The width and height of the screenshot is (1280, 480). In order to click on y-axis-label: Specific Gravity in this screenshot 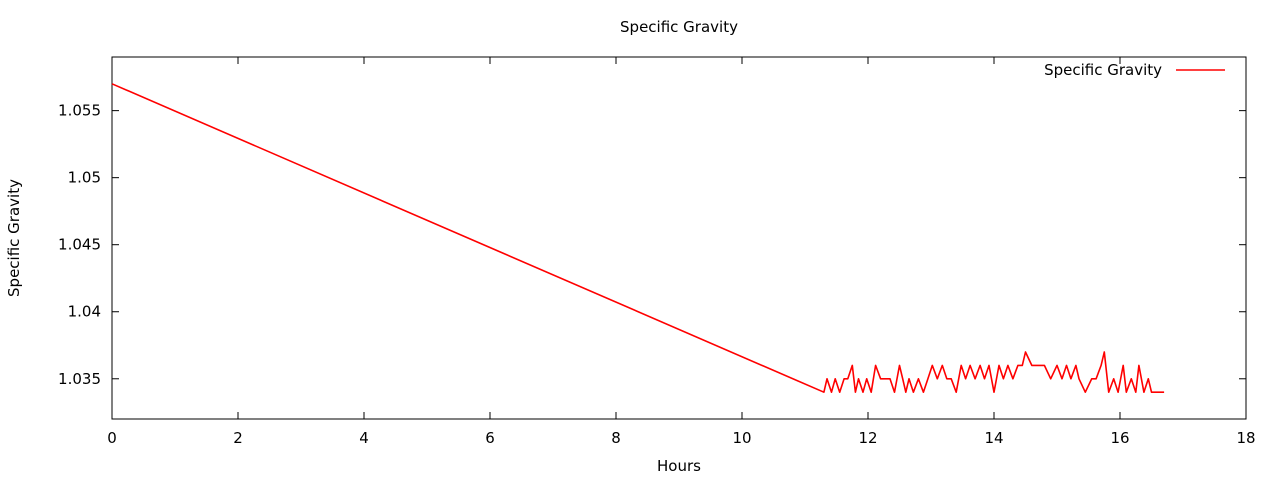, I will do `click(14, 238)`.